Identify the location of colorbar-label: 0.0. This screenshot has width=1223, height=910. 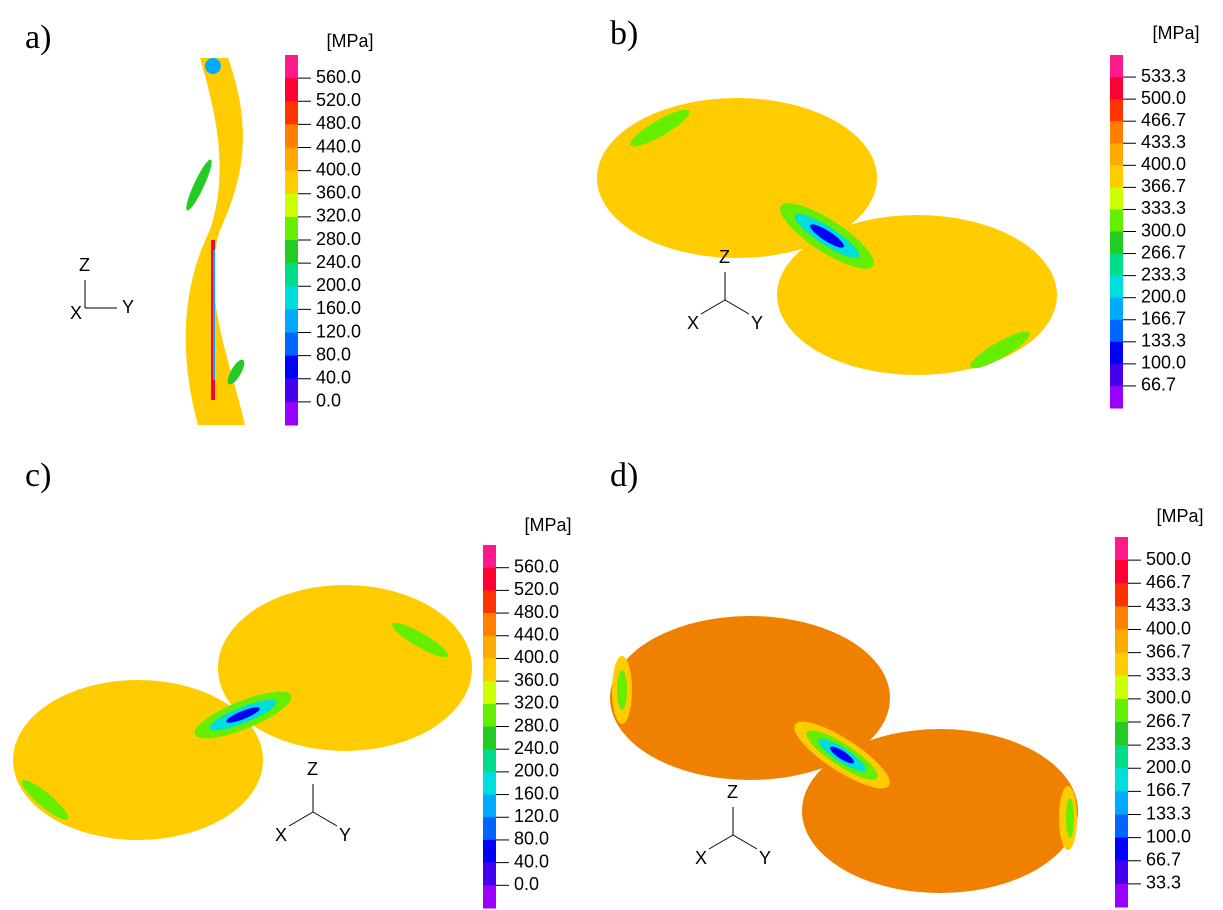
(526, 884).